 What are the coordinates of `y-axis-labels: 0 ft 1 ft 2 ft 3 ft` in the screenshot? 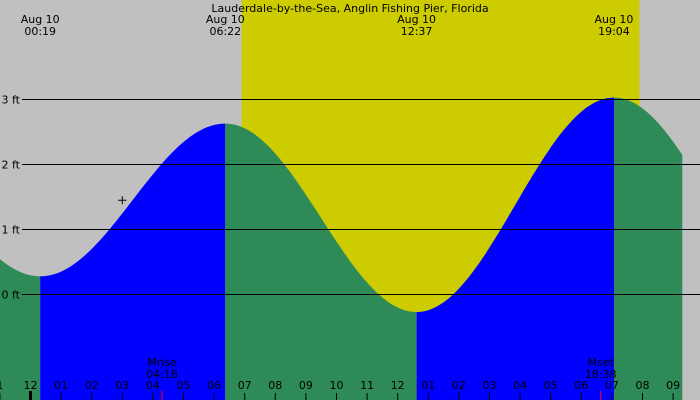 It's located at (11, 198).